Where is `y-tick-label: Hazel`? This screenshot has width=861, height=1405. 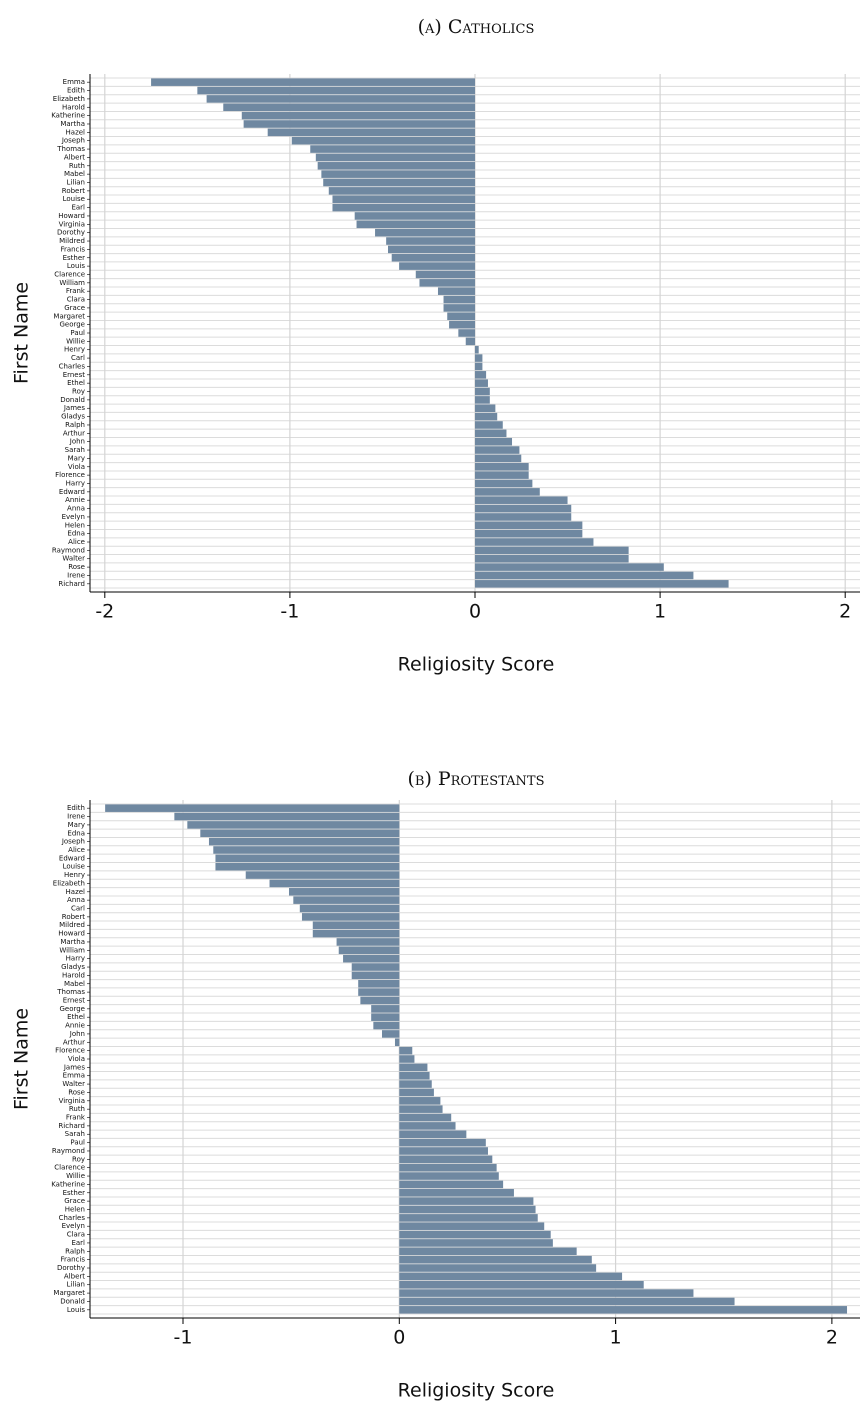 y-tick-label: Hazel is located at coordinates (76, 892).